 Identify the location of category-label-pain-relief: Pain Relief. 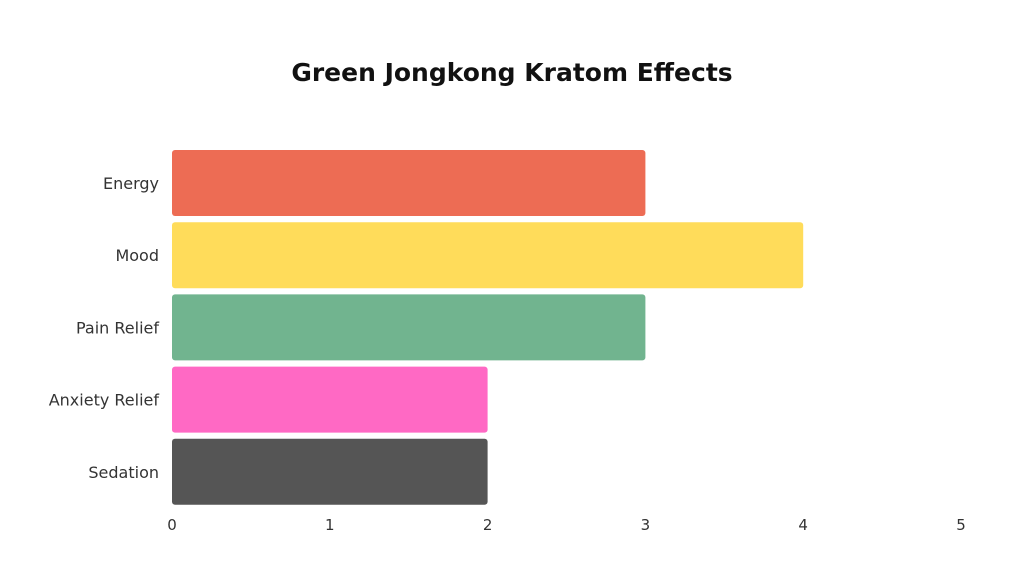
(117, 327).